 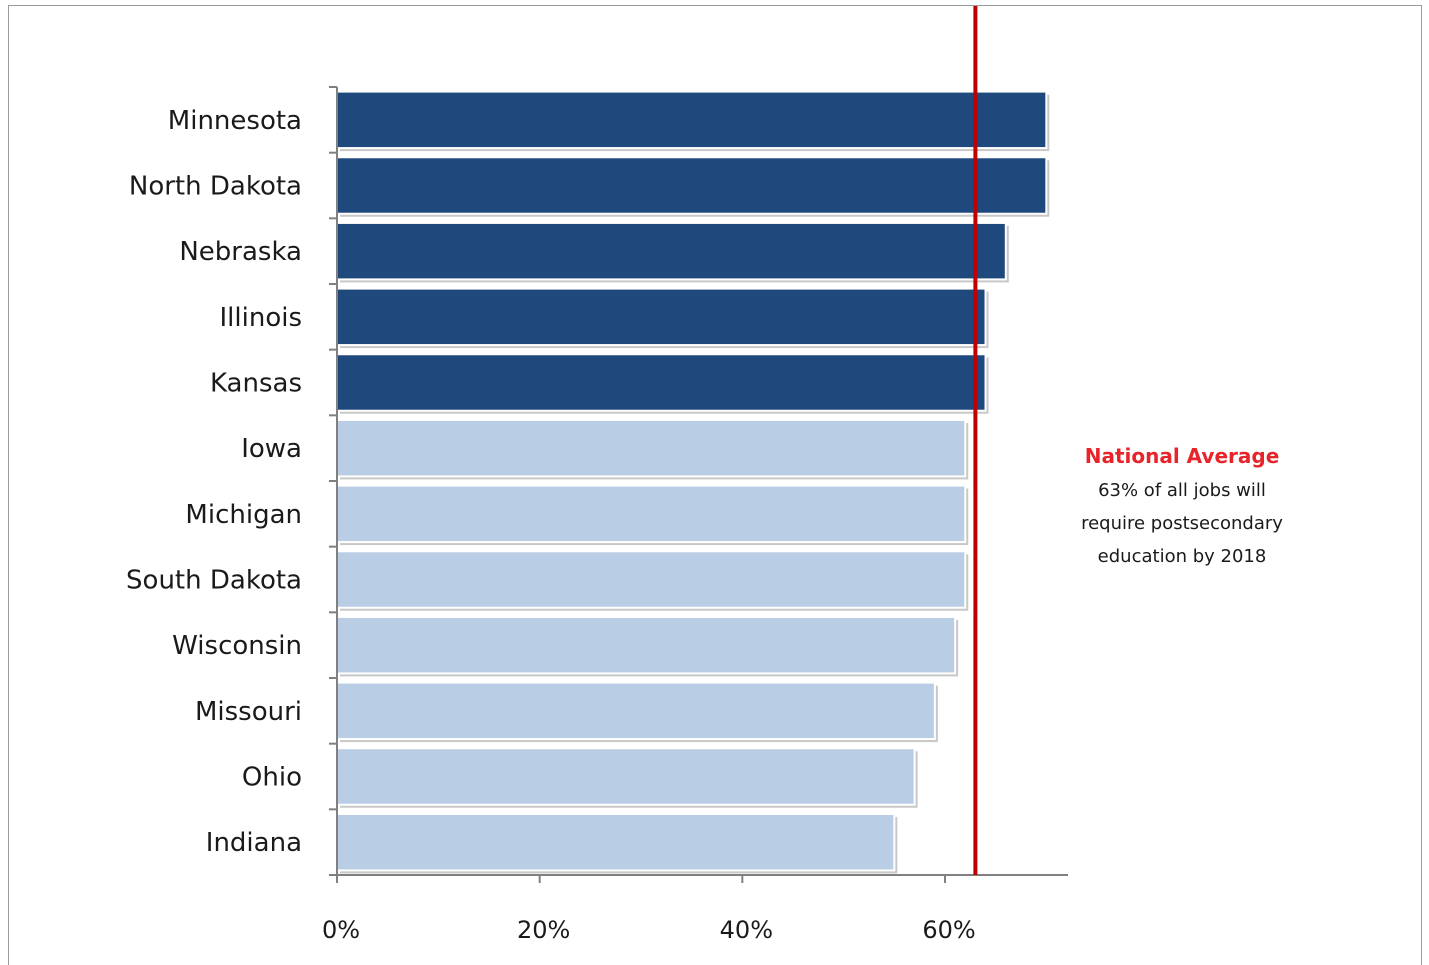 I want to click on x-tick-label-40: 40%, so click(x=746, y=930).